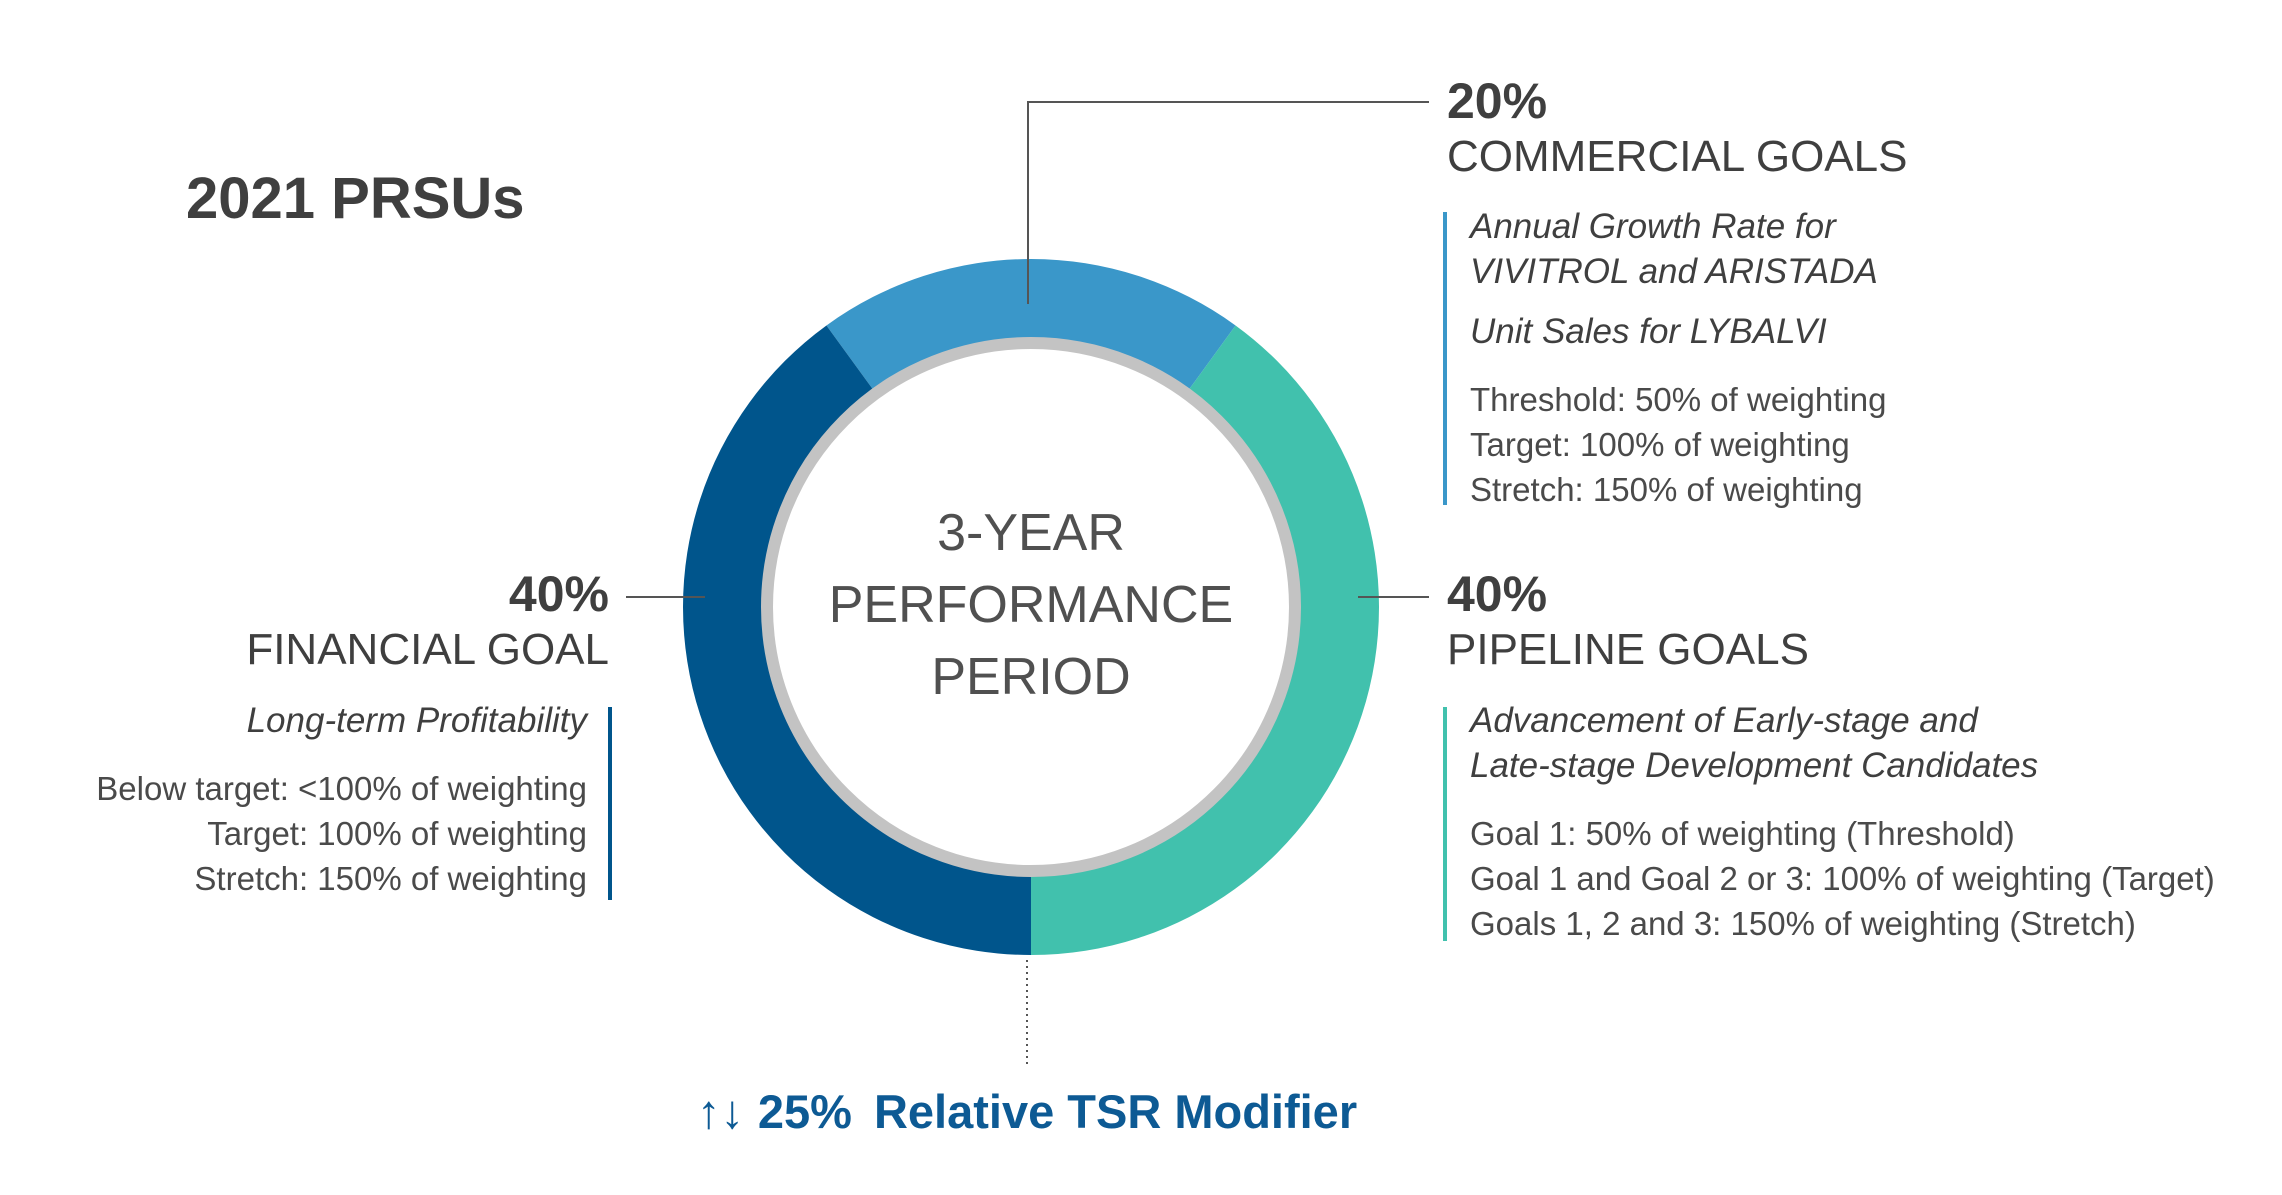  I want to click on page-title: 2021 PRSUs, so click(355, 198).